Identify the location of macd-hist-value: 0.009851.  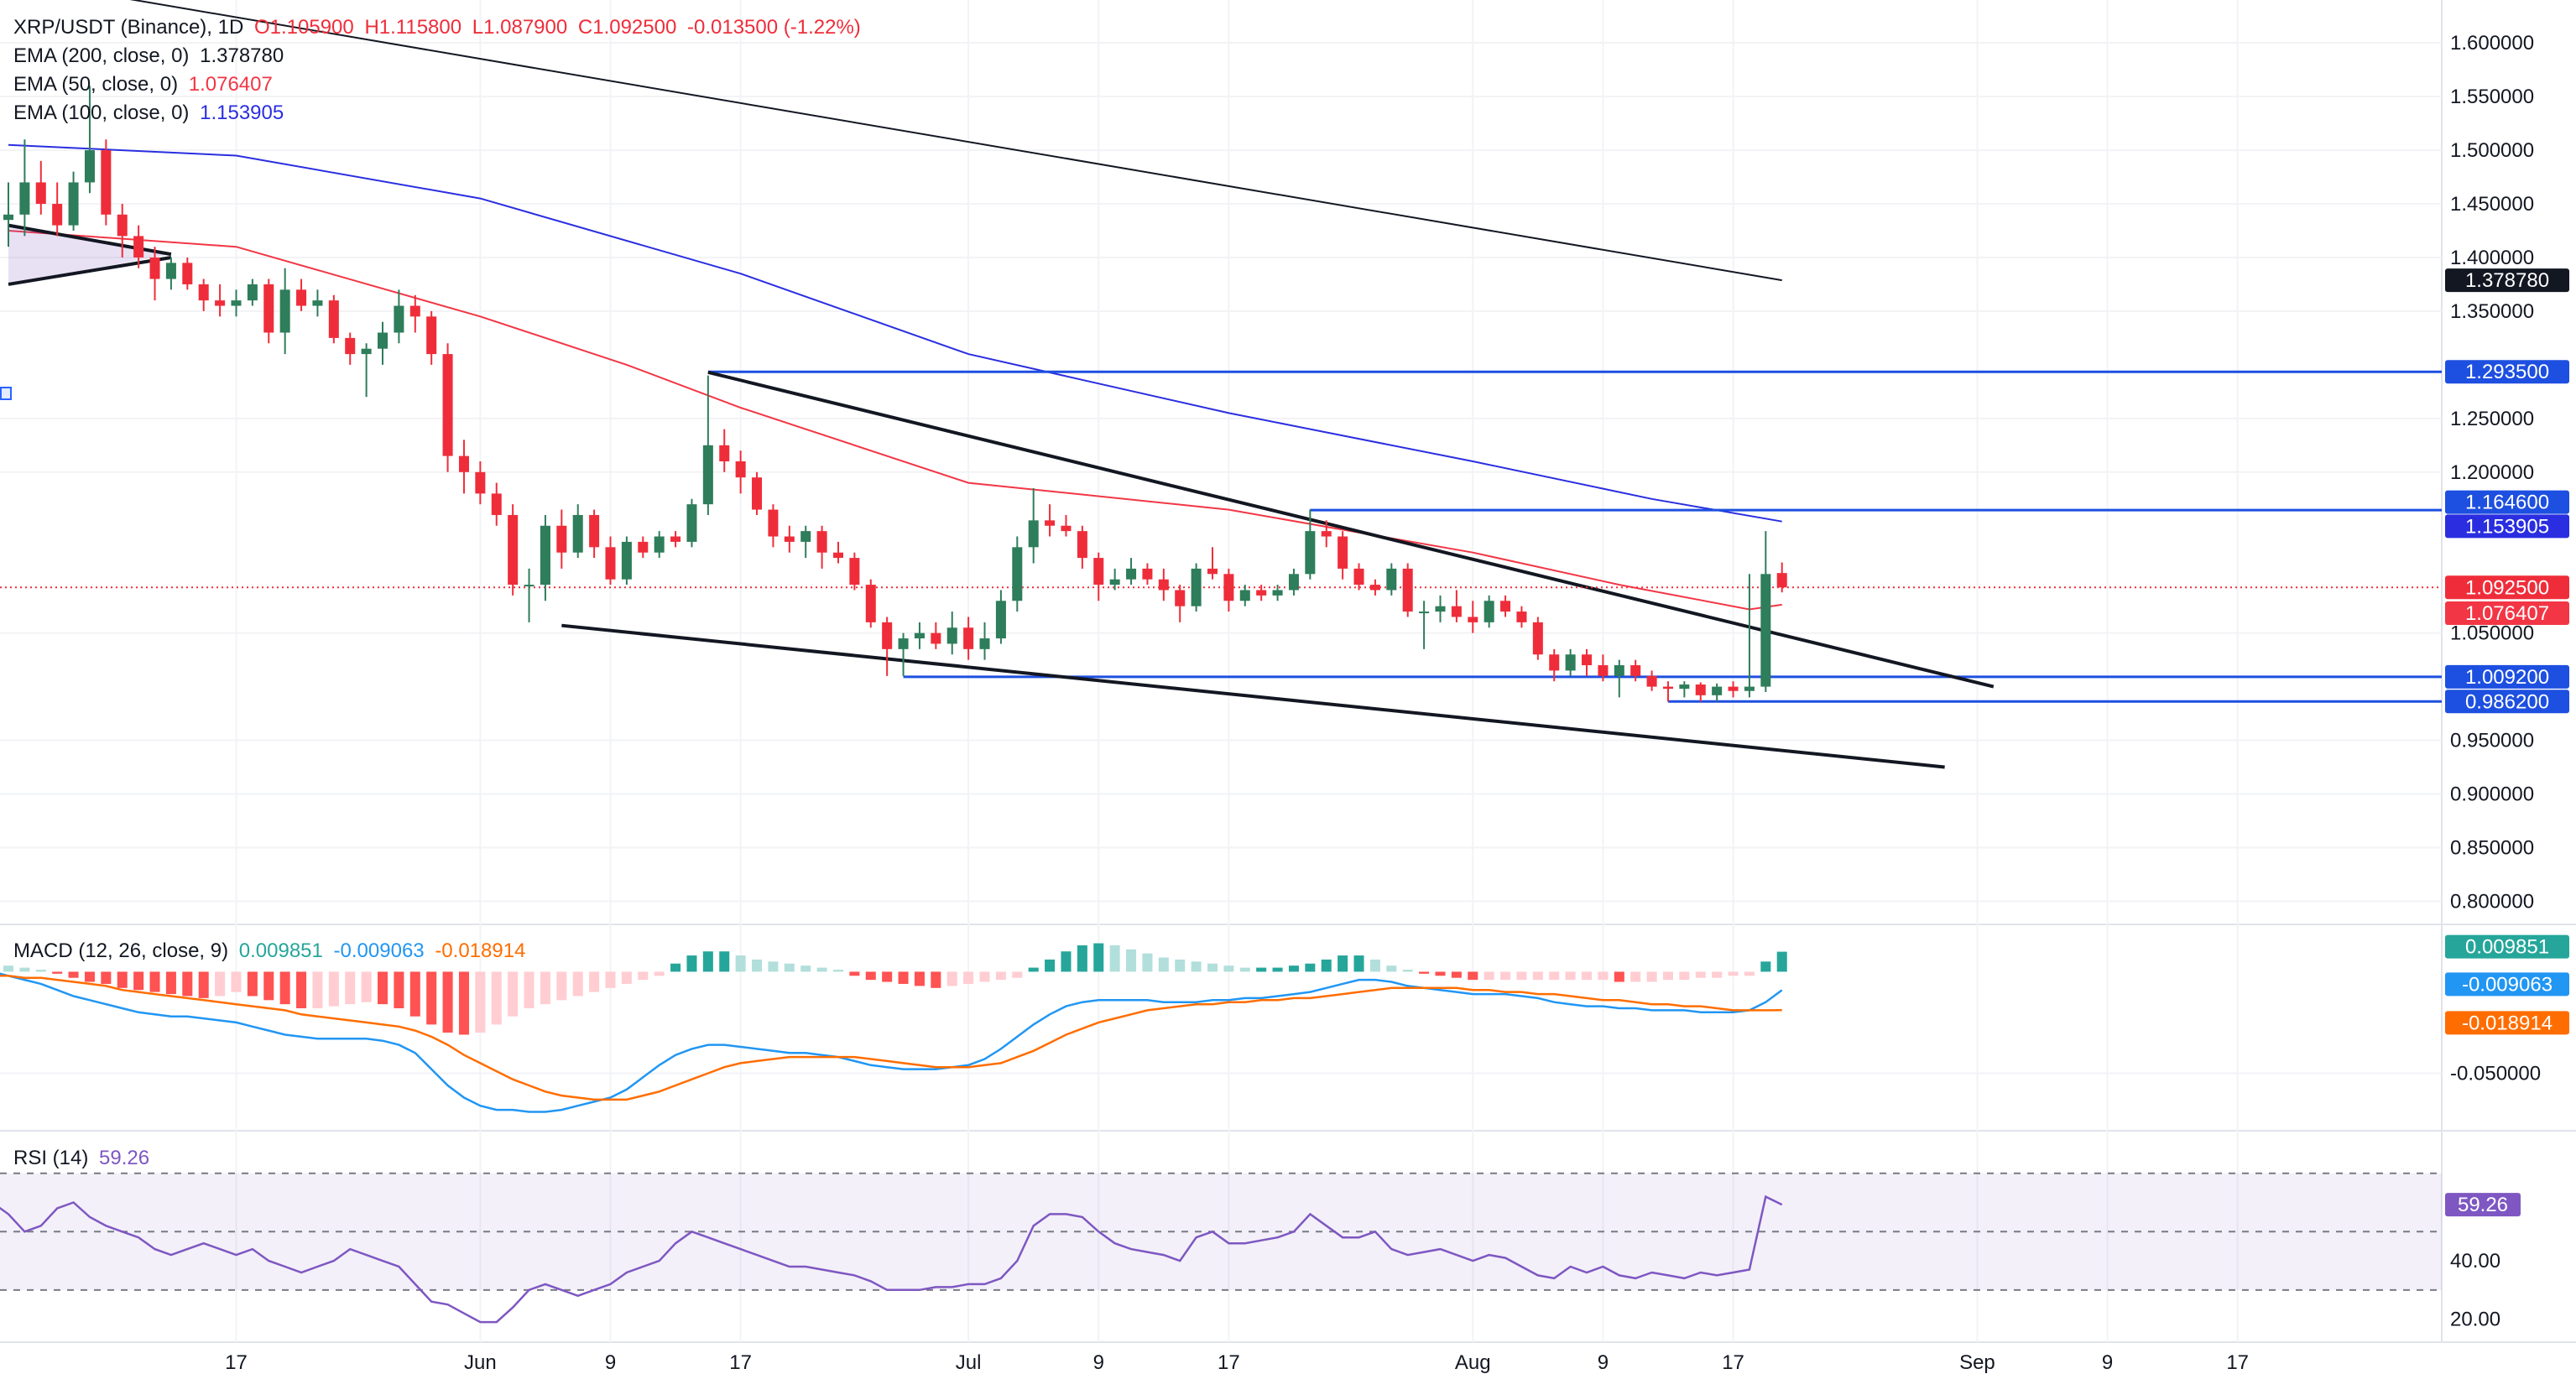
(280, 951).